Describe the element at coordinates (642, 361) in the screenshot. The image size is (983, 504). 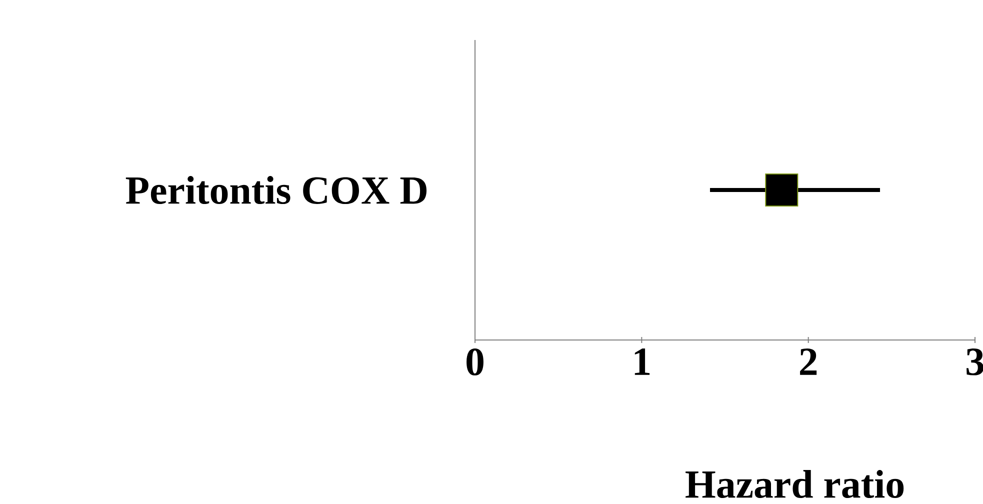
I see `x-tick-label: 1` at that location.